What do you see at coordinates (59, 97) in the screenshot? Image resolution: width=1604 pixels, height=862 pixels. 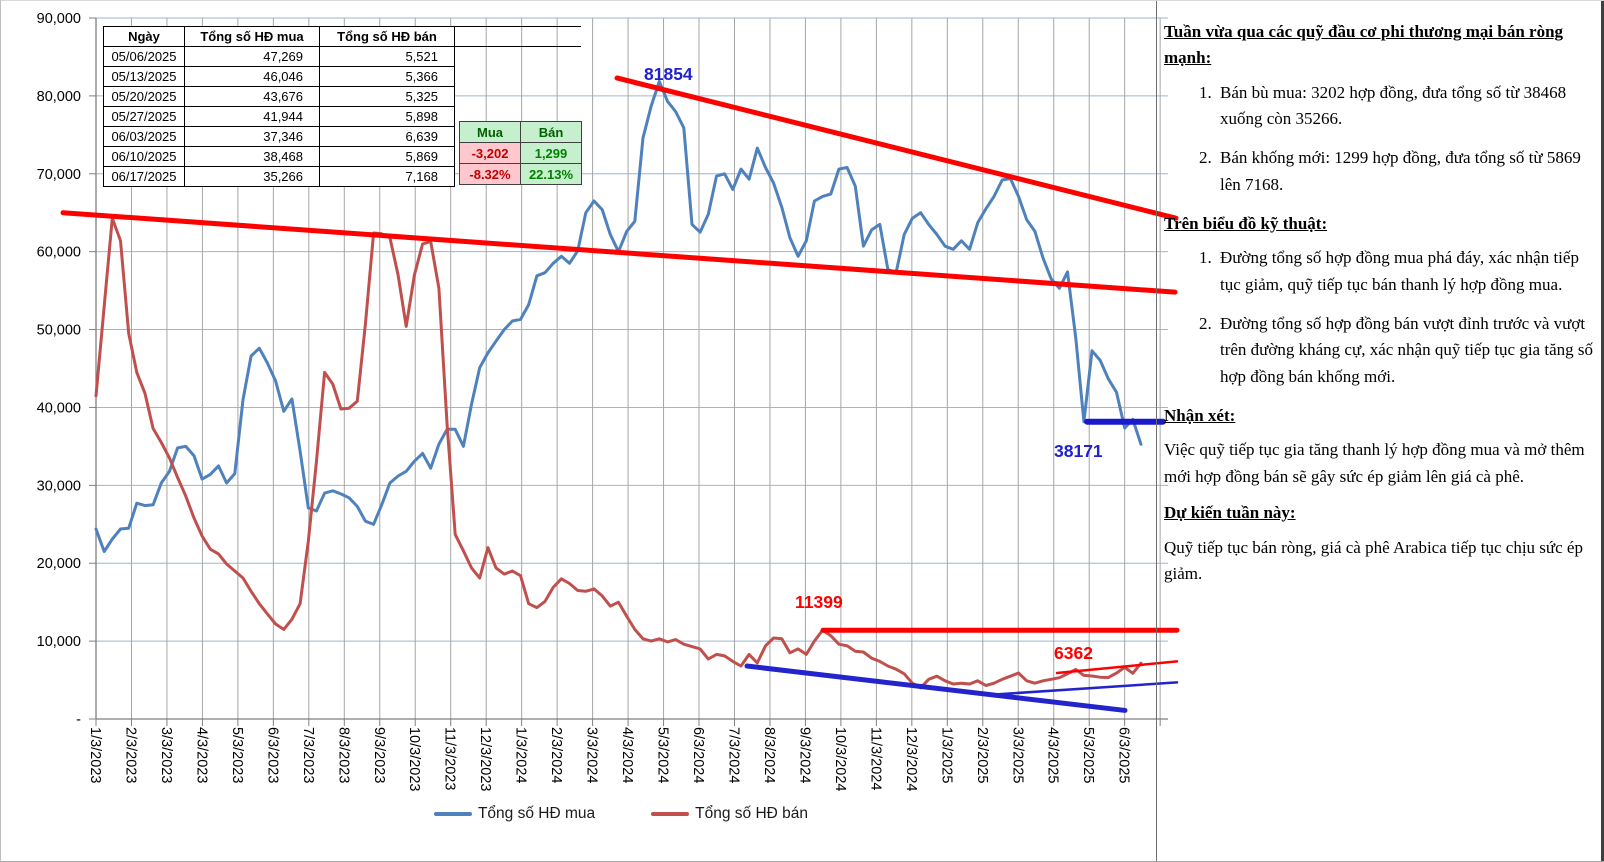 I see `y-tick-label: 80,000` at bounding box center [59, 97].